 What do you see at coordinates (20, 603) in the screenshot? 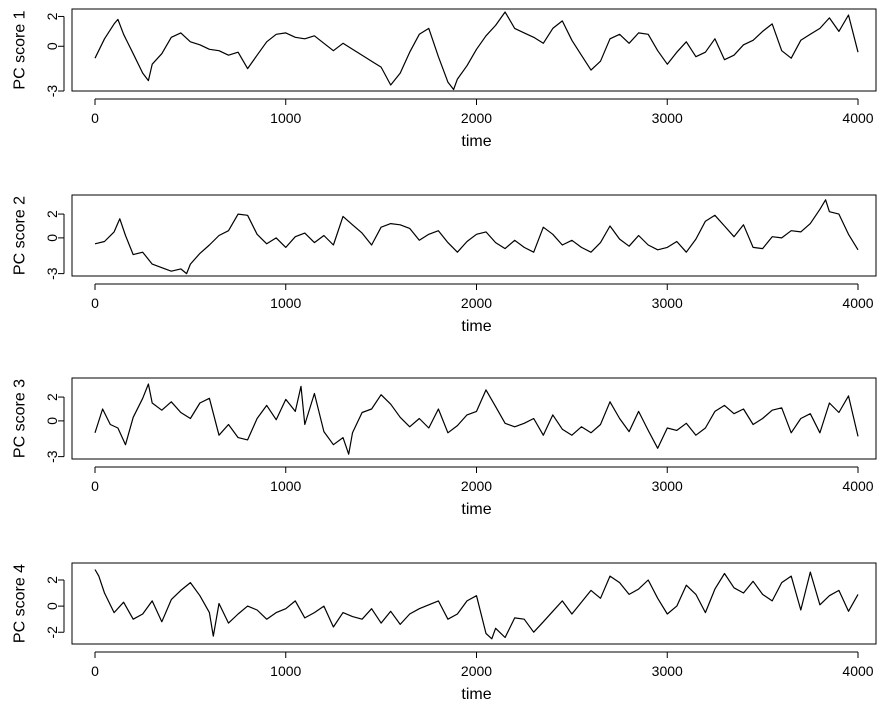
I see `y-axis-label: PC score 4` at bounding box center [20, 603].